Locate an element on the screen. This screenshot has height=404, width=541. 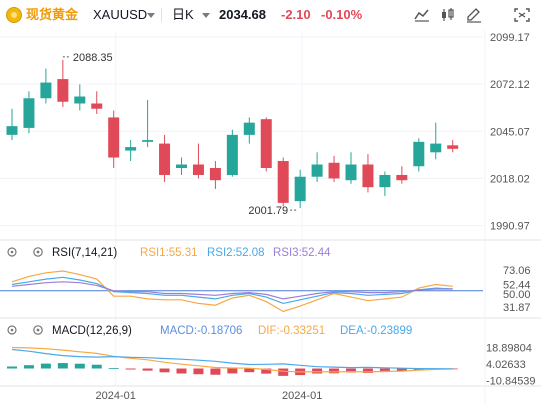
last-price: 2034.68 is located at coordinates (242, 14).